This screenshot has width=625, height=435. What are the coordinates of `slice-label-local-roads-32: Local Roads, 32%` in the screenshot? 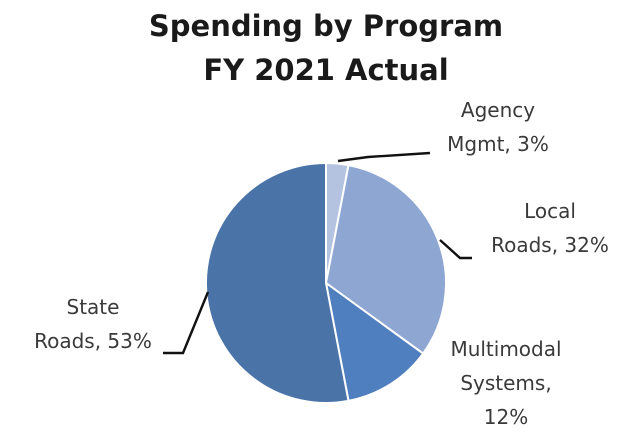 It's located at (550, 228).